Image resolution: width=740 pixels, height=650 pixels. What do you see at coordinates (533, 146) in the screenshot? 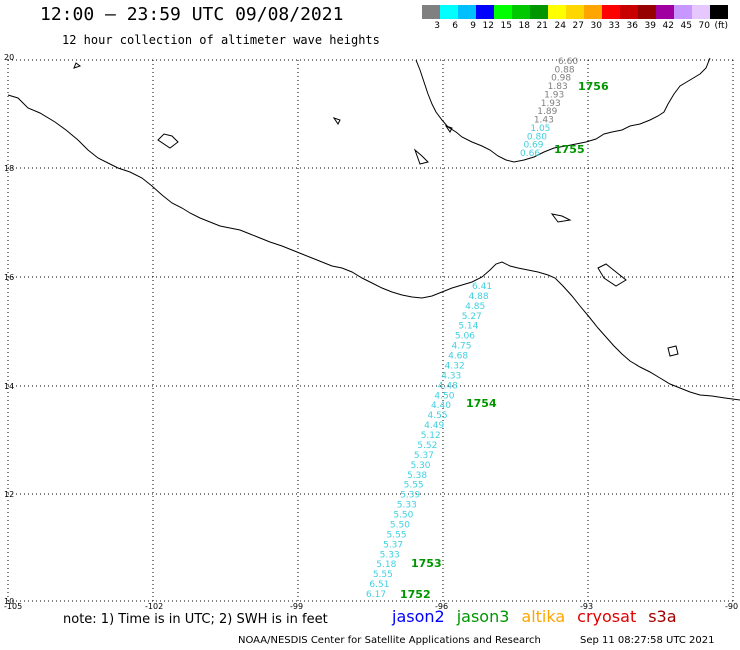
I see `wave-height-value: 0.69` at bounding box center [533, 146].